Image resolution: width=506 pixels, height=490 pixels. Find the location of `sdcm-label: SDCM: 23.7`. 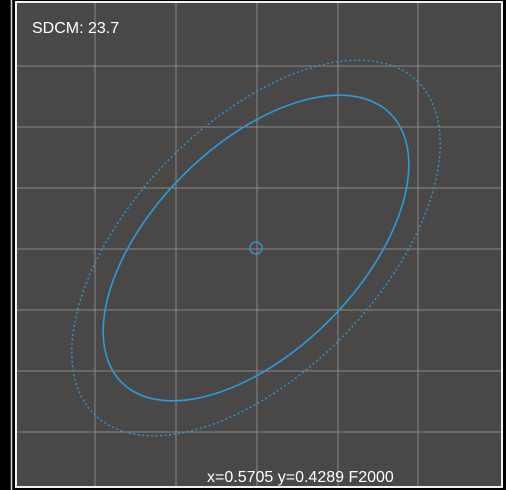

sdcm-label: SDCM: 23.7 is located at coordinates (75, 28).